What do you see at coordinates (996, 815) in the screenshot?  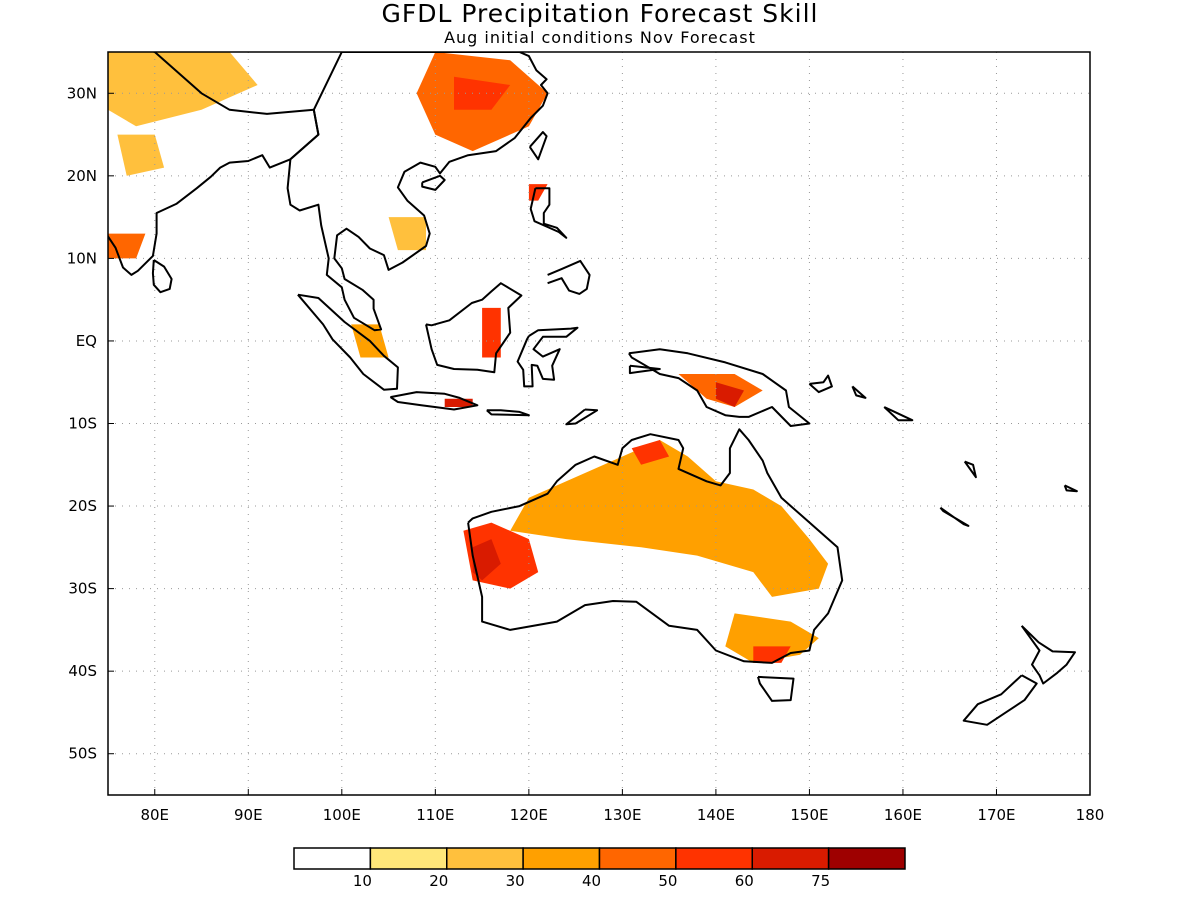 I see `lon-tick-label: 170E` at bounding box center [996, 815].